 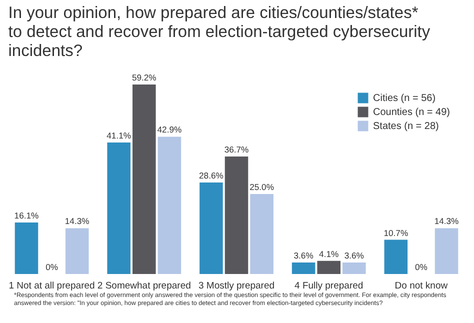 What do you see at coordinates (237, 149) in the screenshot?
I see `data-label: 36.7%` at bounding box center [237, 149].